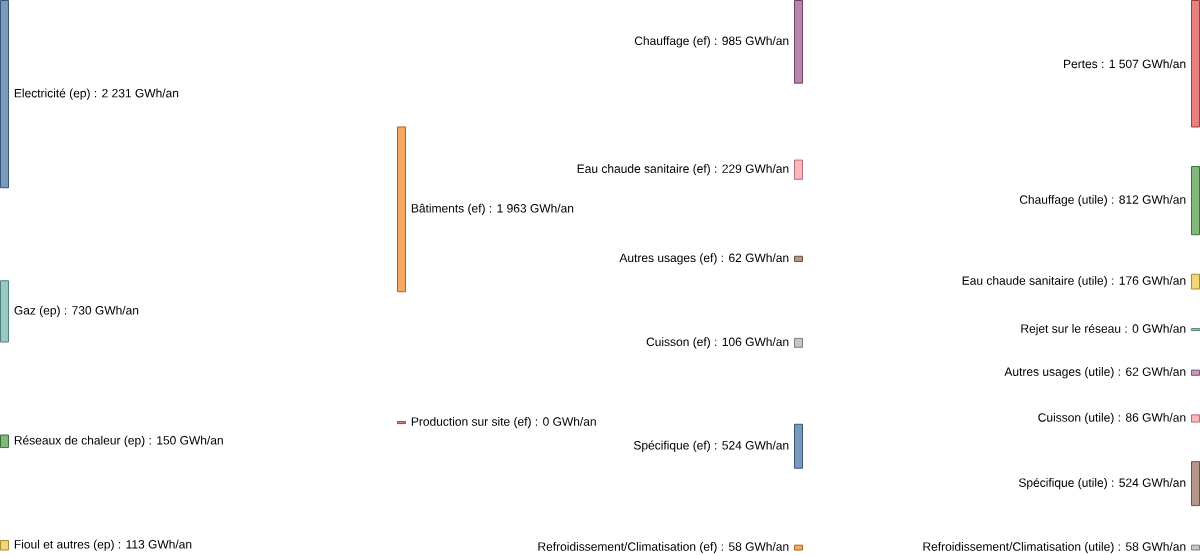  Describe the element at coordinates (1144, 64) in the screenshot. I see `data-label: : 1 507 GWh/an` at that location.